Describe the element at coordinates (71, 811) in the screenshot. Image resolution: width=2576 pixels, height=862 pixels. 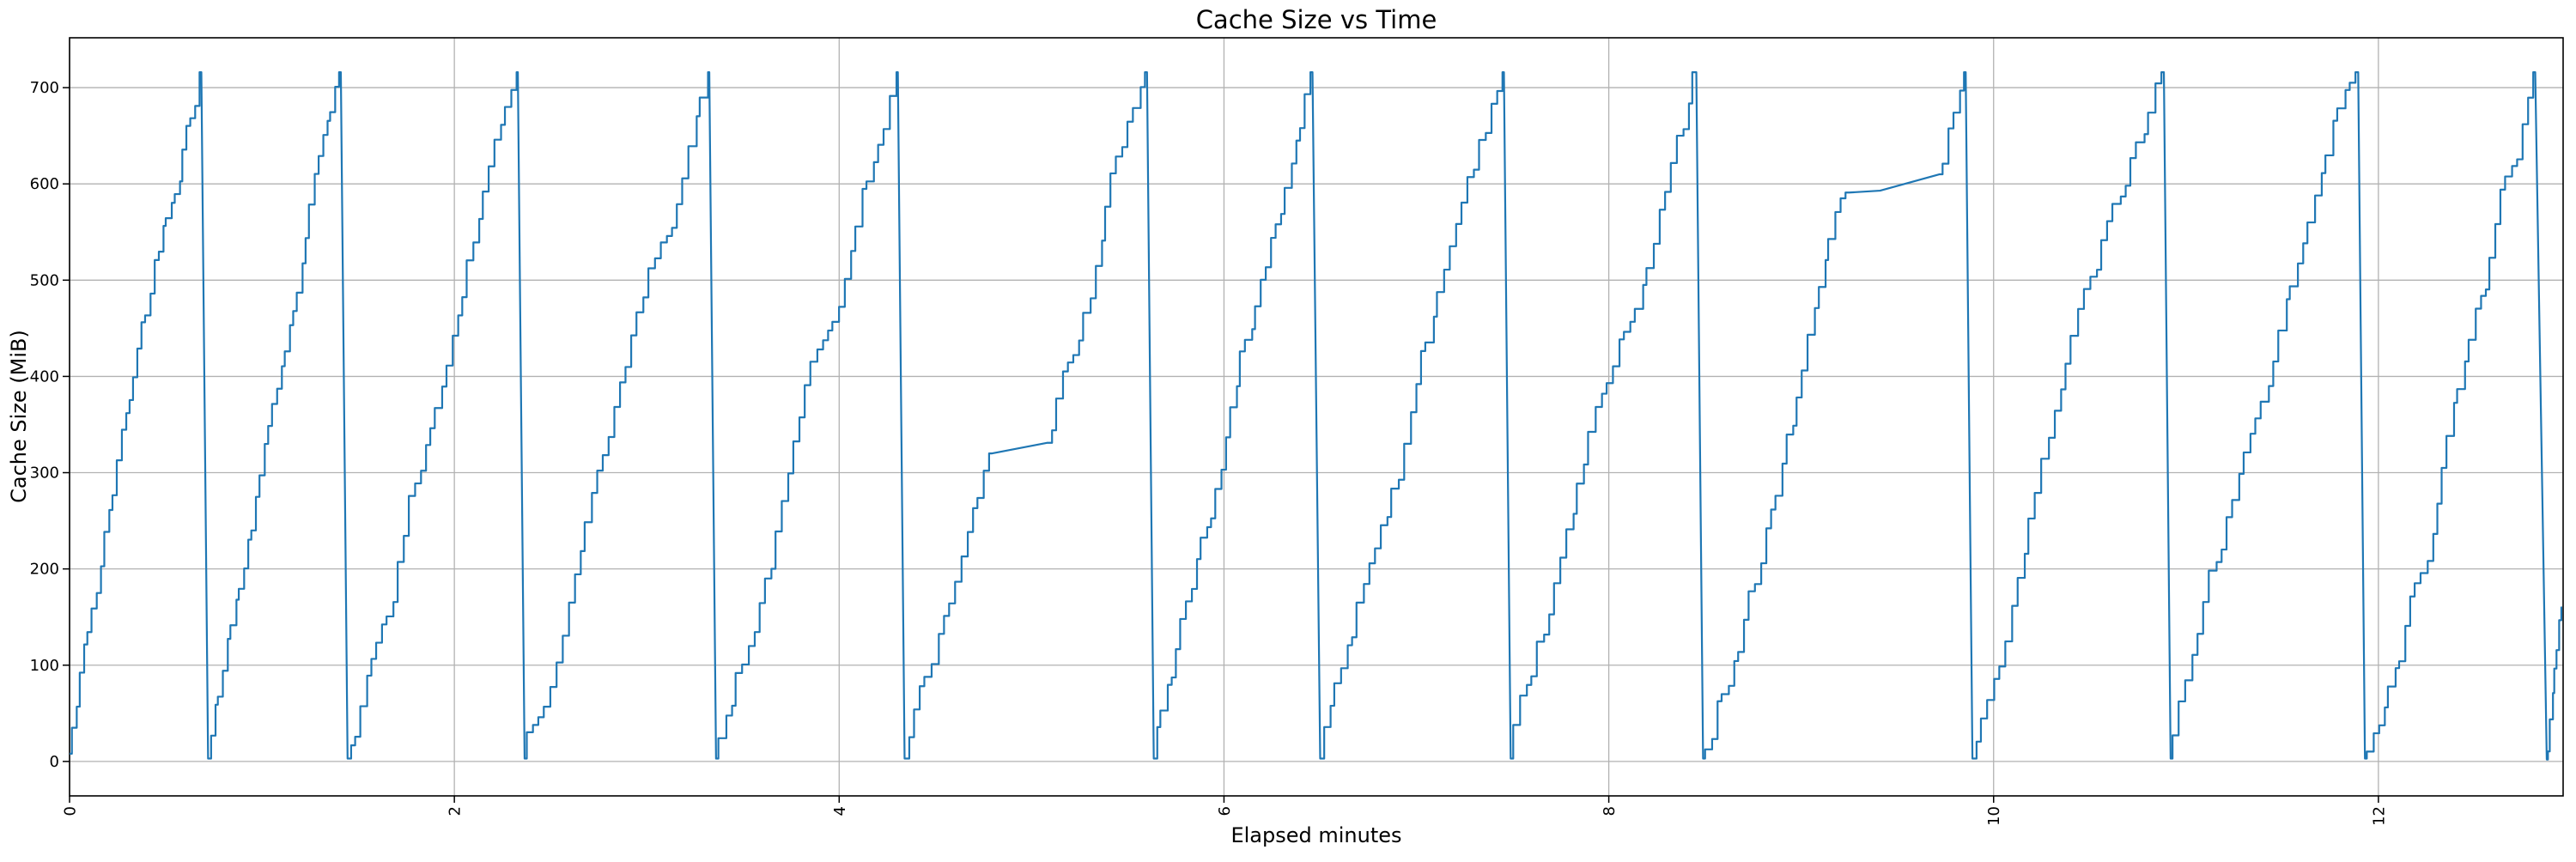
I see `x-tick-label: 0` at that location.